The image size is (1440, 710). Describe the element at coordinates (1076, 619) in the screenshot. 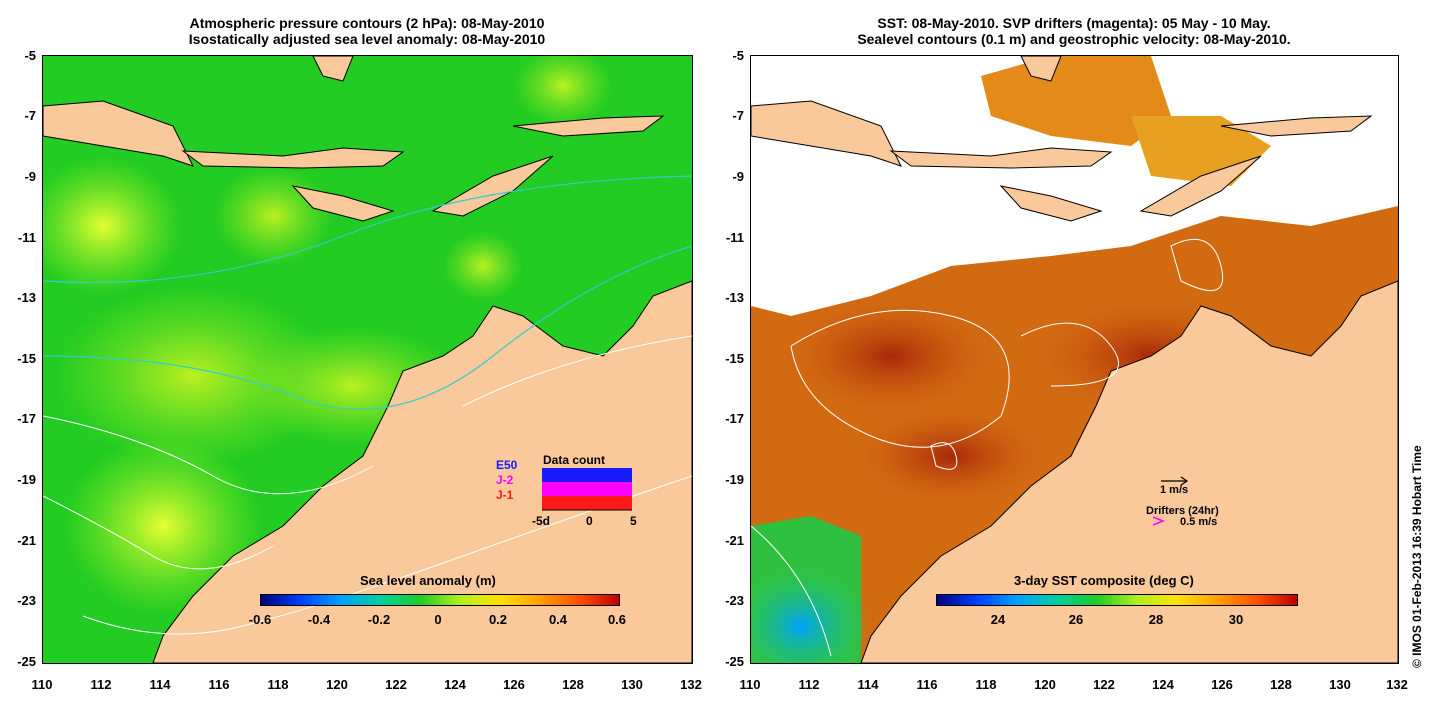

I see `cbar-tick: 26` at that location.